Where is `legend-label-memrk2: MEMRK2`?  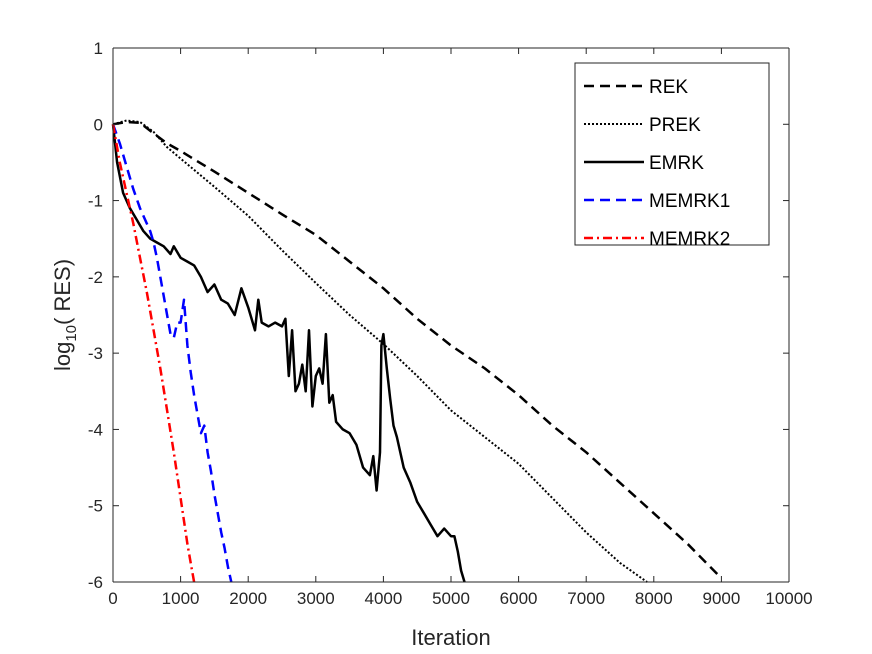 legend-label-memrk2: MEMRK2 is located at coordinates (689, 239).